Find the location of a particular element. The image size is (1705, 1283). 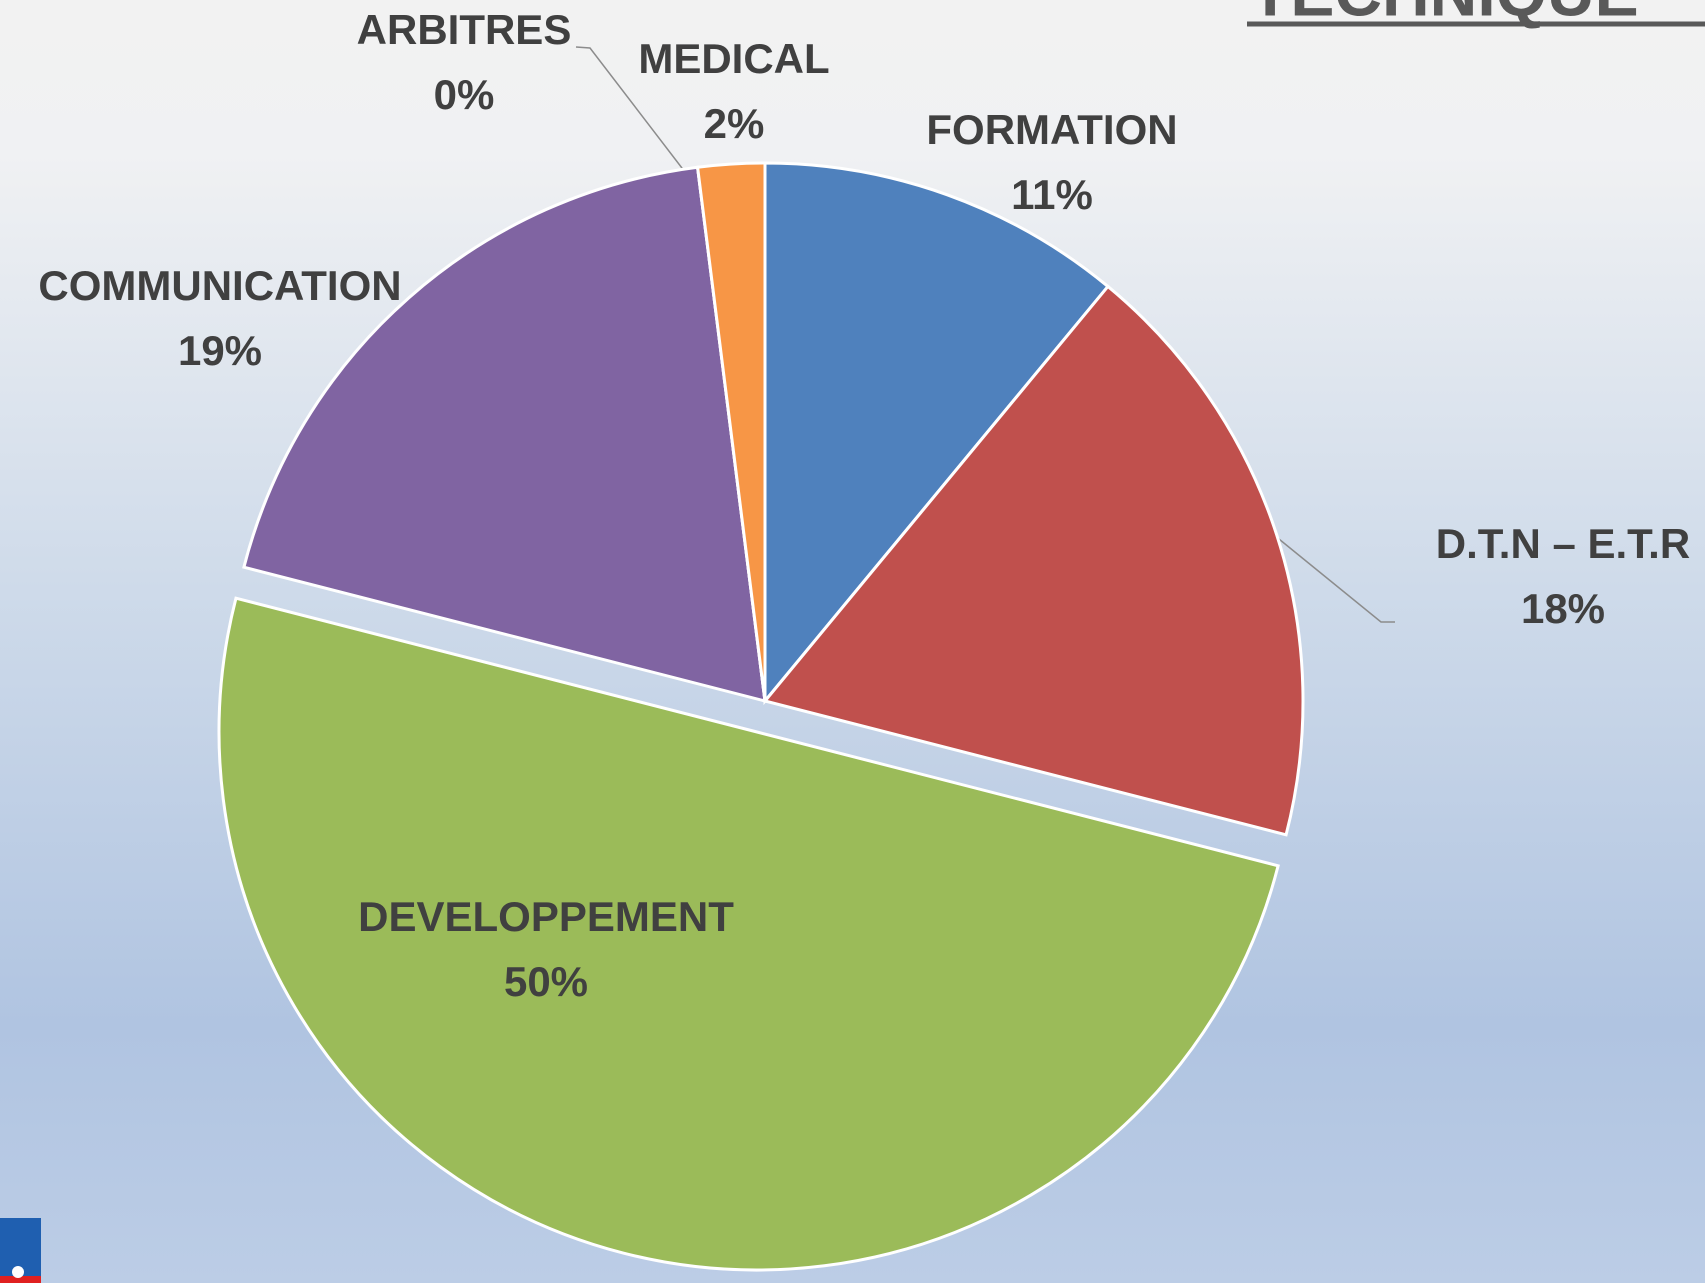

logo-dot is located at coordinates (18, 1272).